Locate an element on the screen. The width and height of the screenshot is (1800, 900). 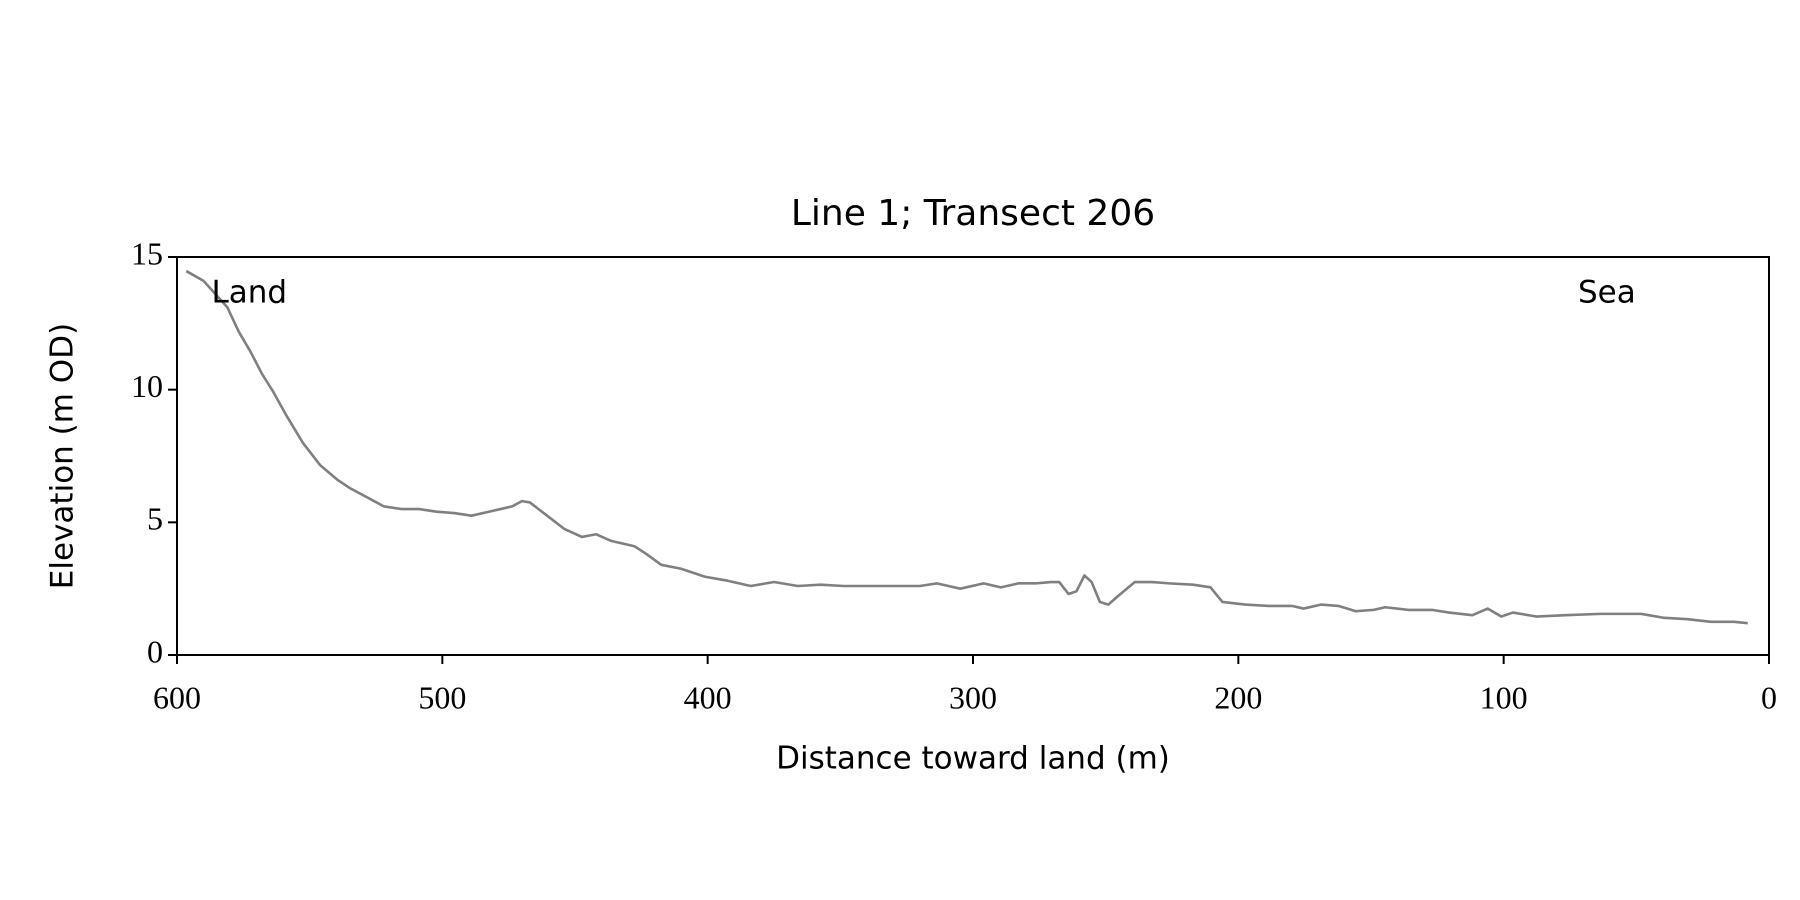
y-tick-label: 5 is located at coordinates (155, 519).